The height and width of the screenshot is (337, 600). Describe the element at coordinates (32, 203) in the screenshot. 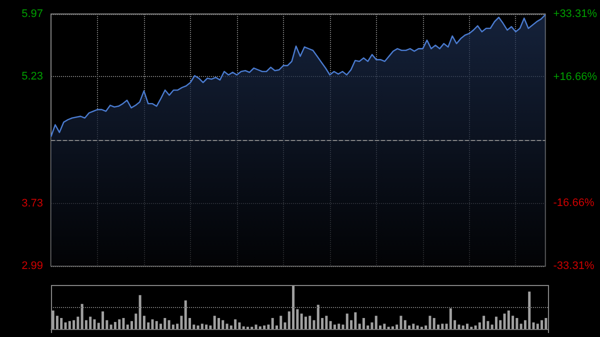

I see `y-tick-label: 3.73` at that location.